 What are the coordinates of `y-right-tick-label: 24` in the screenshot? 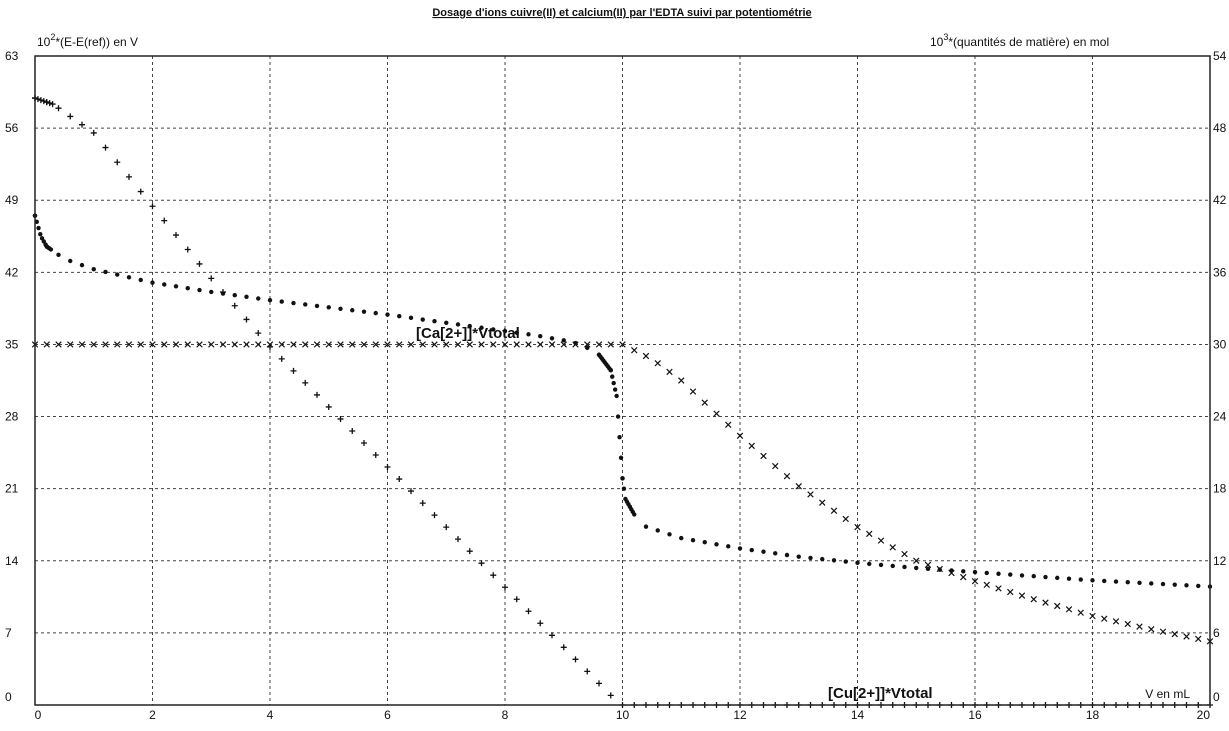 It's located at (1220, 417).